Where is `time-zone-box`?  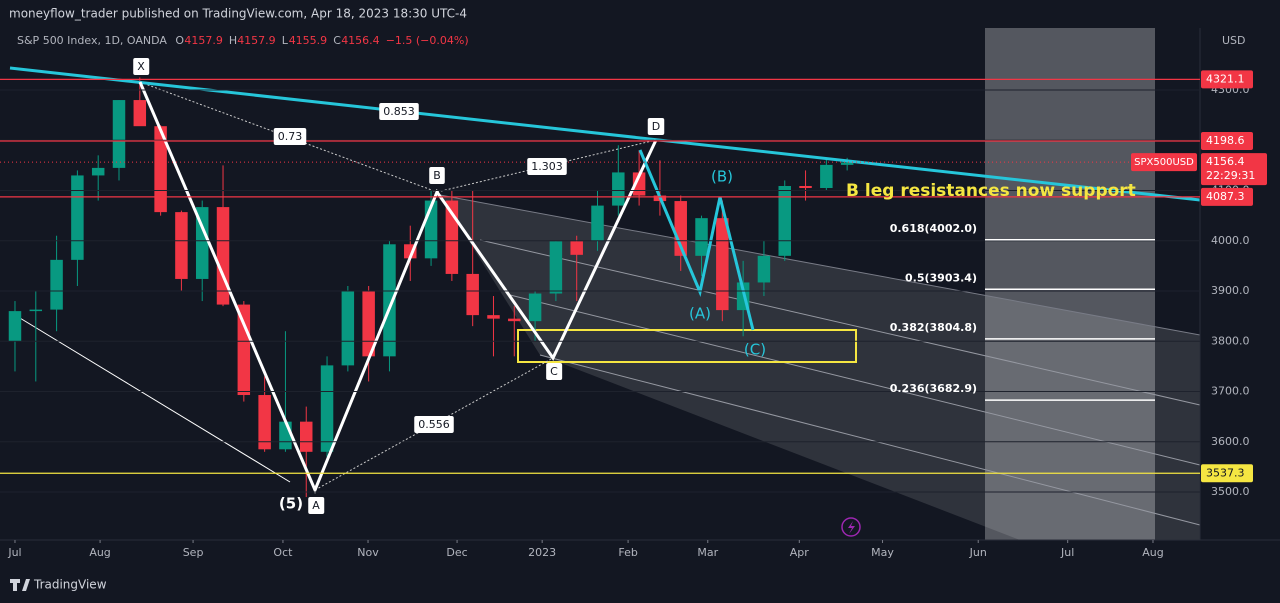
time-zone-box is located at coordinates (1070, 284).